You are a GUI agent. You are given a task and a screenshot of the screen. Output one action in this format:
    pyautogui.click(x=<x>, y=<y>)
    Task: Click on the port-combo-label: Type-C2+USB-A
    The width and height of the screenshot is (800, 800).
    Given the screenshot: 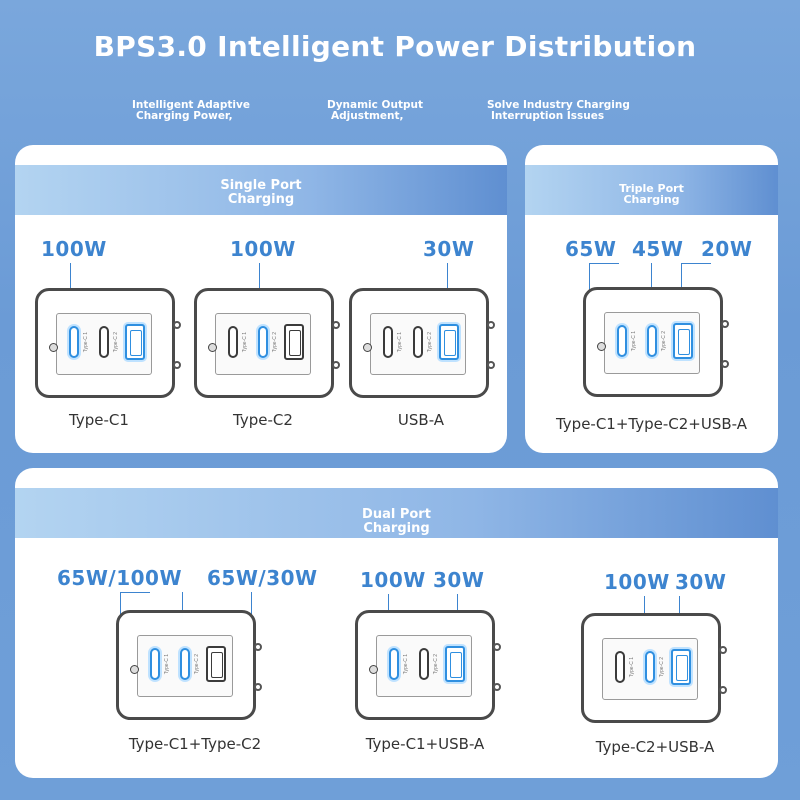 What is the action you would take?
    pyautogui.click(x=655, y=747)
    